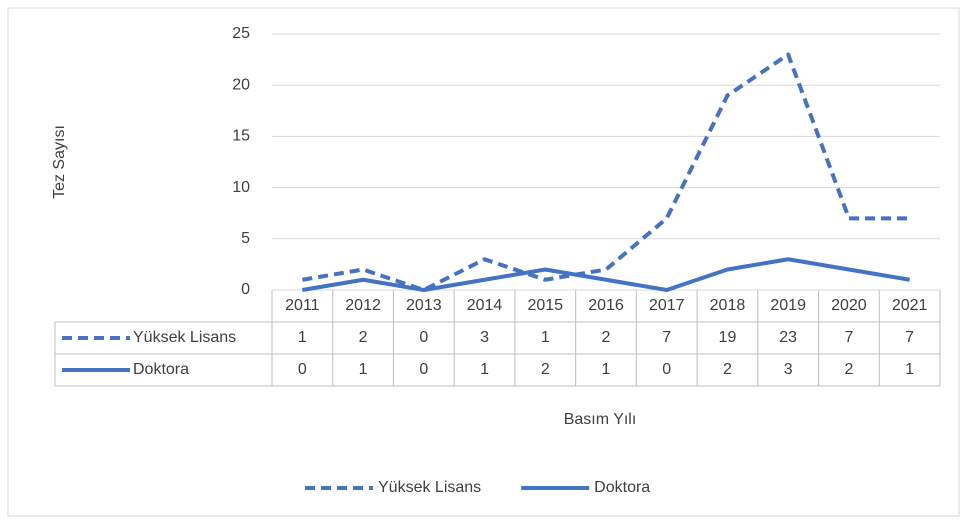  What do you see at coordinates (667, 305) in the screenshot?
I see `x-tick-label: 2017` at bounding box center [667, 305].